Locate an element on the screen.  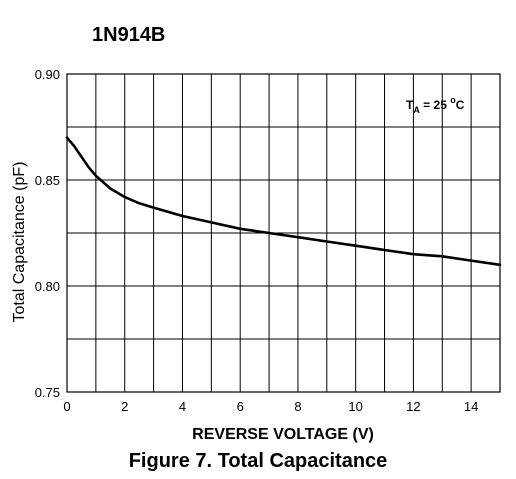
x-tick-label: 0 is located at coordinates (66, 406).